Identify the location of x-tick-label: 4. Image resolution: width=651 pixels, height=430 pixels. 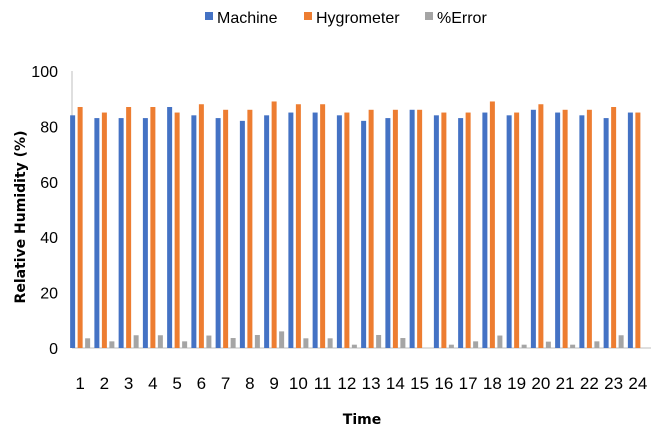
(152, 383).